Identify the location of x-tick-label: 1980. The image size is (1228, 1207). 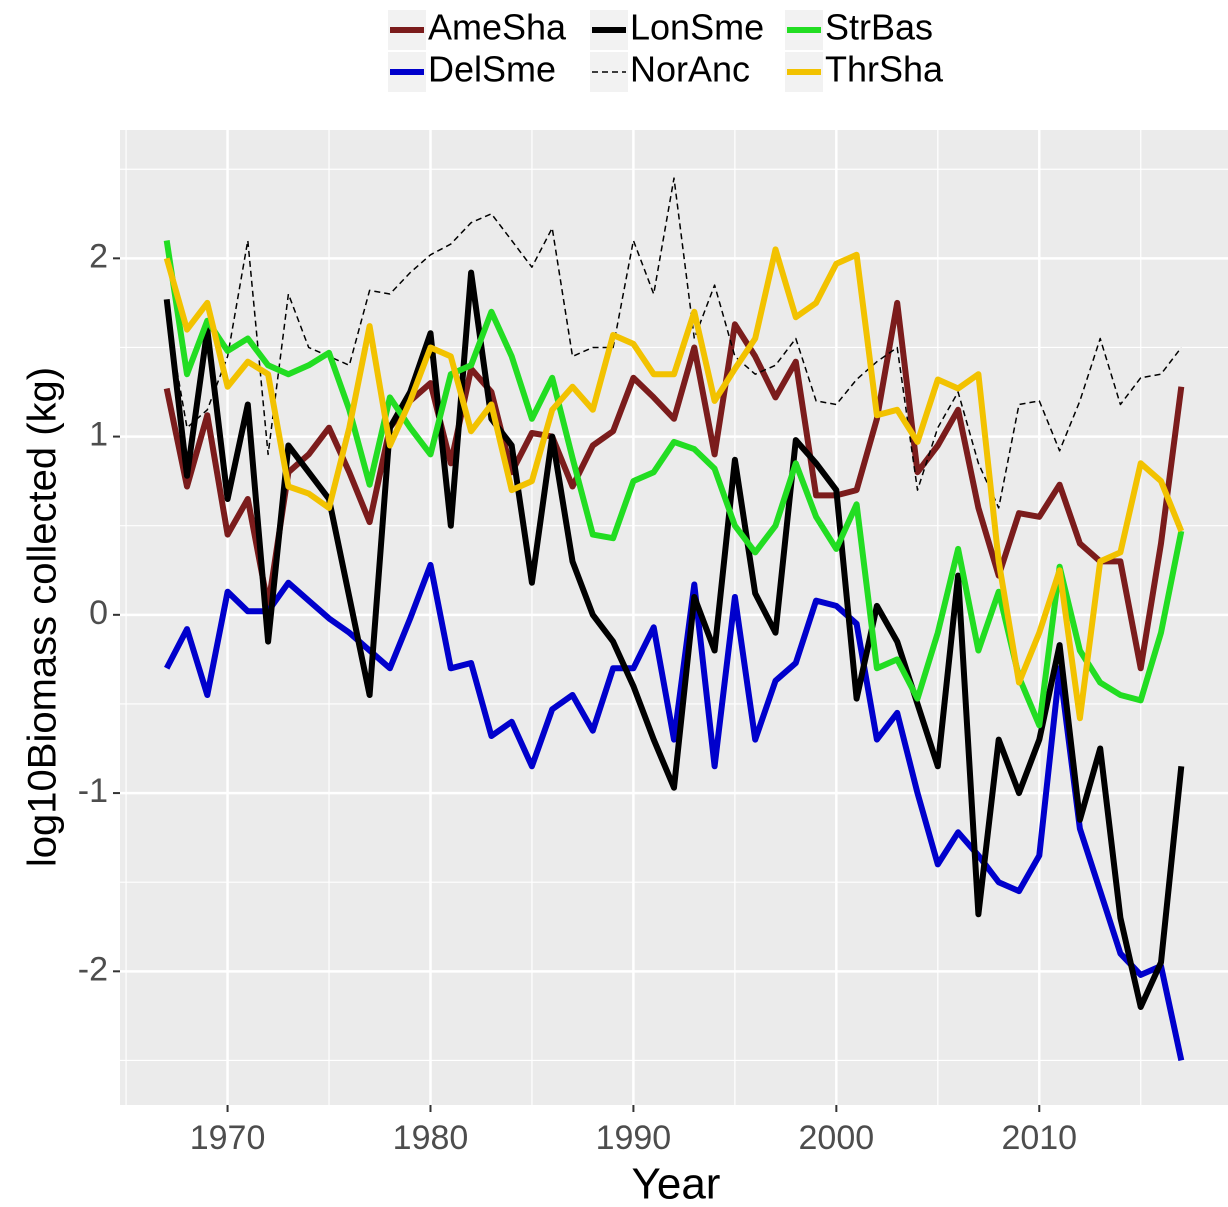
(431, 1138).